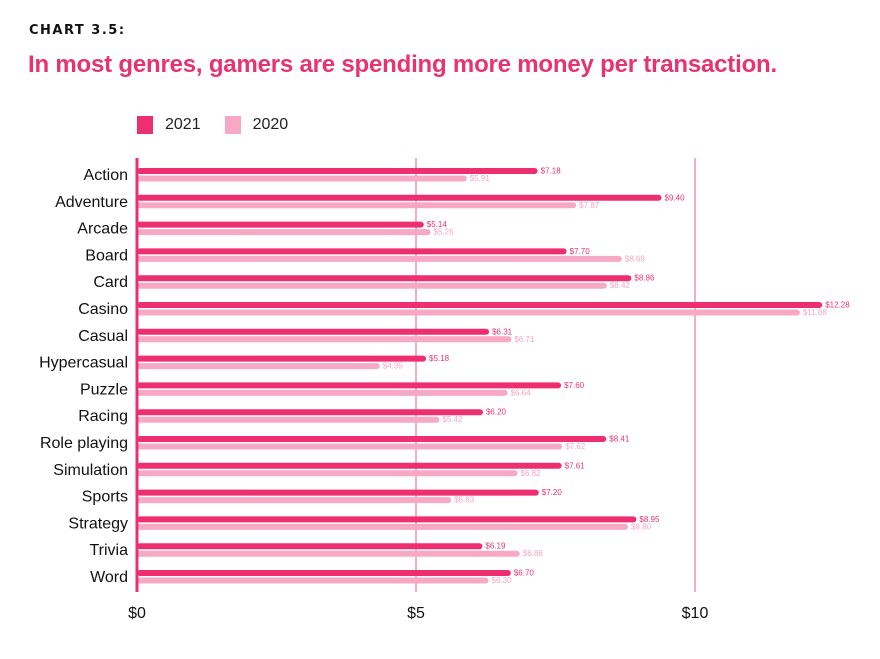 The width and height of the screenshot is (880, 659). I want to click on data-label-2021: $6.70, so click(524, 573).